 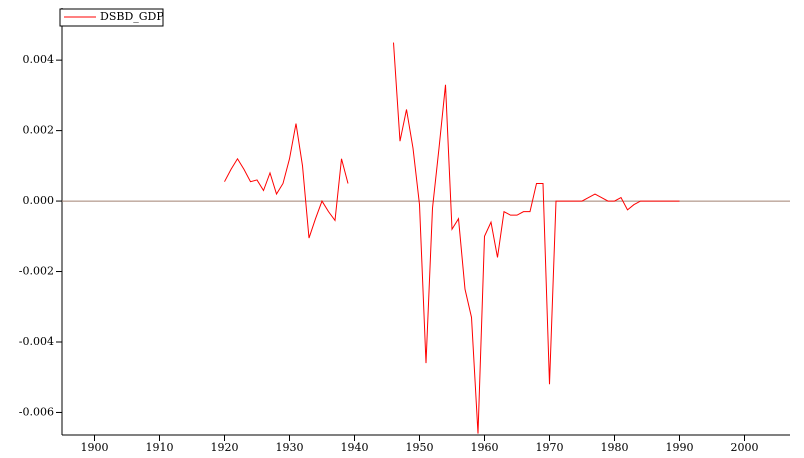 What do you see at coordinates (132, 16) in the screenshot?
I see `legend-label: DSBD_GDP` at bounding box center [132, 16].